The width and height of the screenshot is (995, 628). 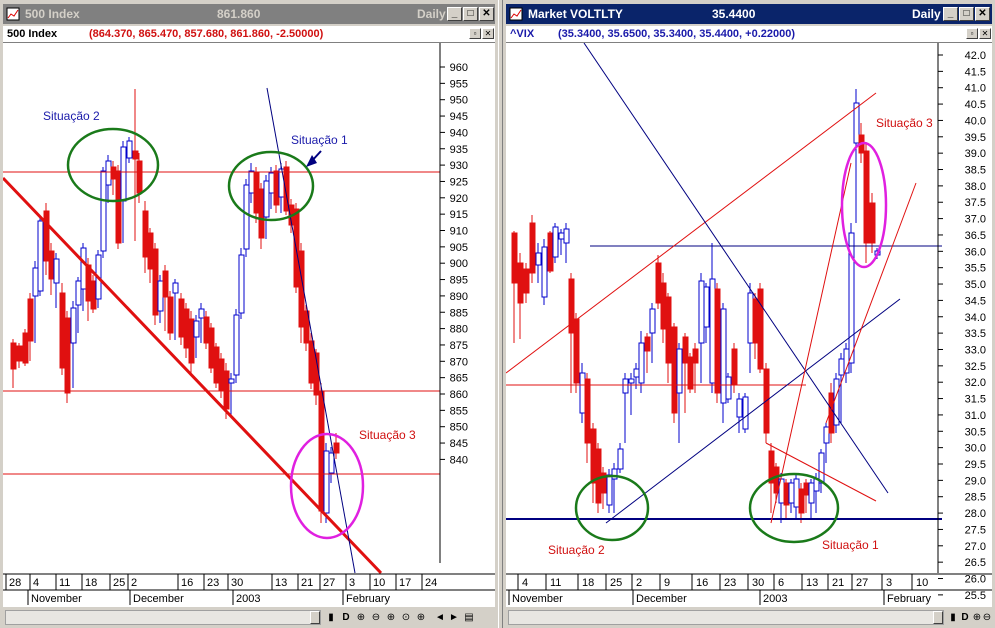 I want to click on x-tick-label: 16, so click(x=702, y=583).